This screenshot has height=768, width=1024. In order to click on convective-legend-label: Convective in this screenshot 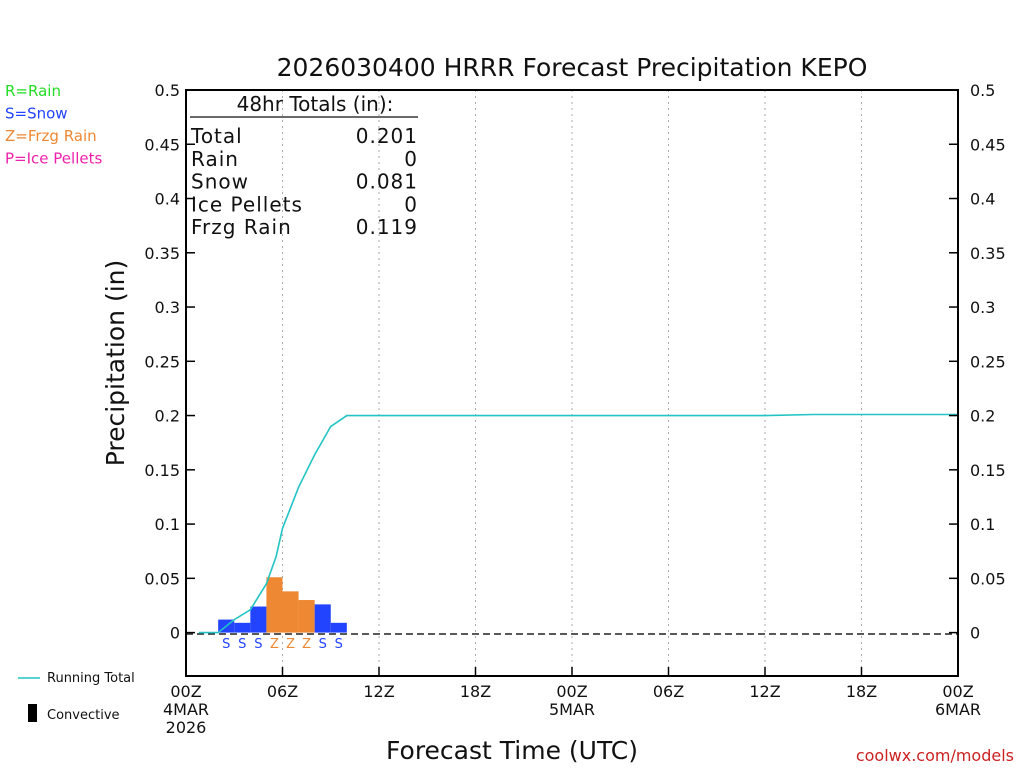, I will do `click(83, 715)`.